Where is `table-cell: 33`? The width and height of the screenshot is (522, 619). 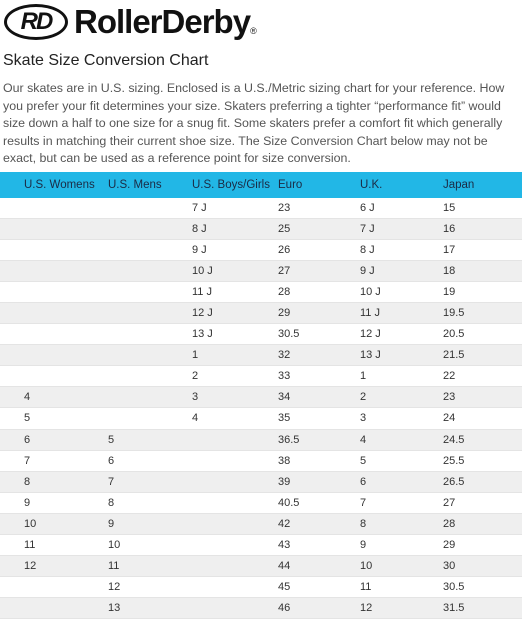 table-cell: 33 is located at coordinates (284, 376).